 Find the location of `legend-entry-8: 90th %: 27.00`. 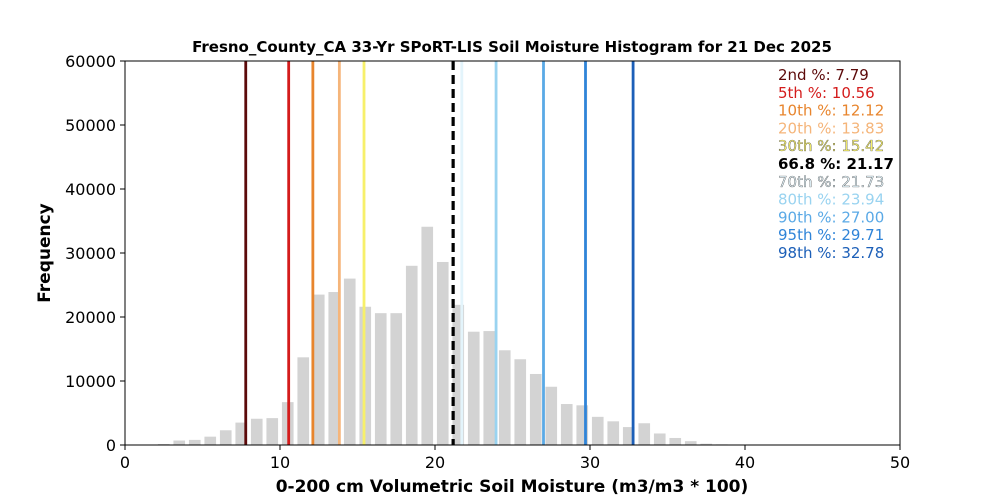

legend-entry-8: 90th %: 27.00 is located at coordinates (831, 217).